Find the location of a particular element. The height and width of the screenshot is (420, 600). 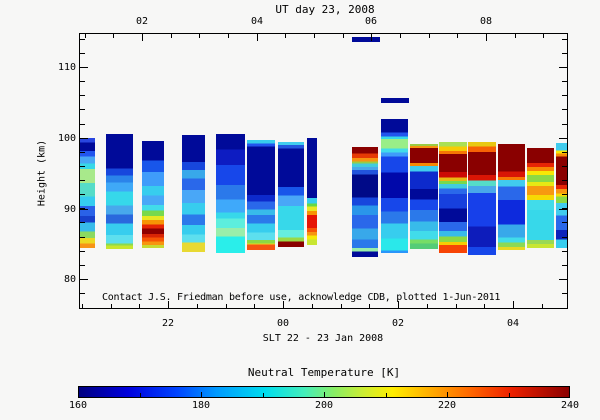

colorbar-tick-label: 220 is located at coordinates (447, 405).